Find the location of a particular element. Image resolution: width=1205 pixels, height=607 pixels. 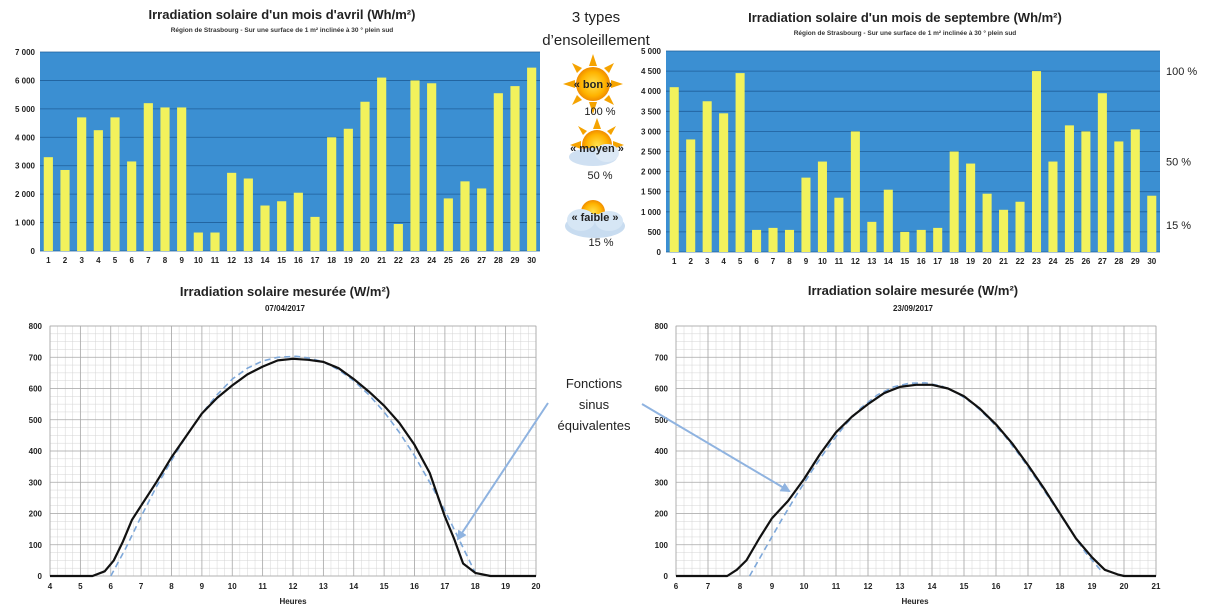

type-bon-percent: 100 % is located at coordinates (599, 112).